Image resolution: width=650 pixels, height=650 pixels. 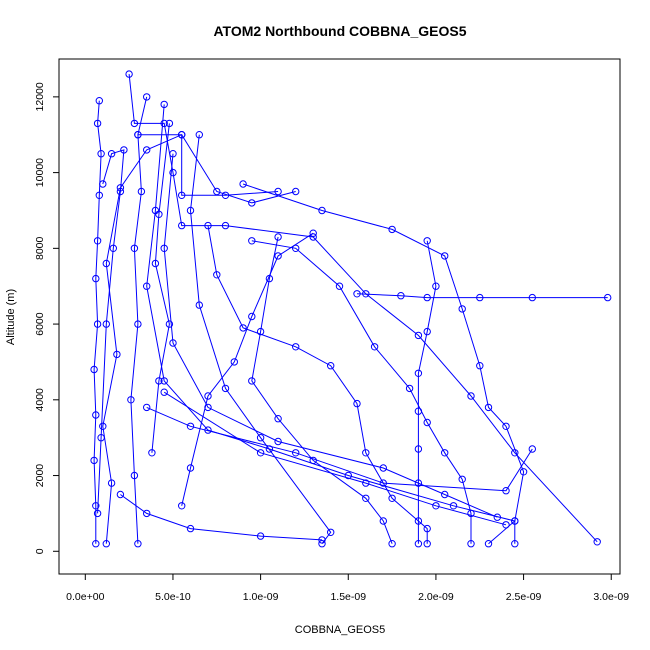 I want to click on y-axis: 0 2000 4000 6000 8000 10000 12000, so click(x=47, y=318).